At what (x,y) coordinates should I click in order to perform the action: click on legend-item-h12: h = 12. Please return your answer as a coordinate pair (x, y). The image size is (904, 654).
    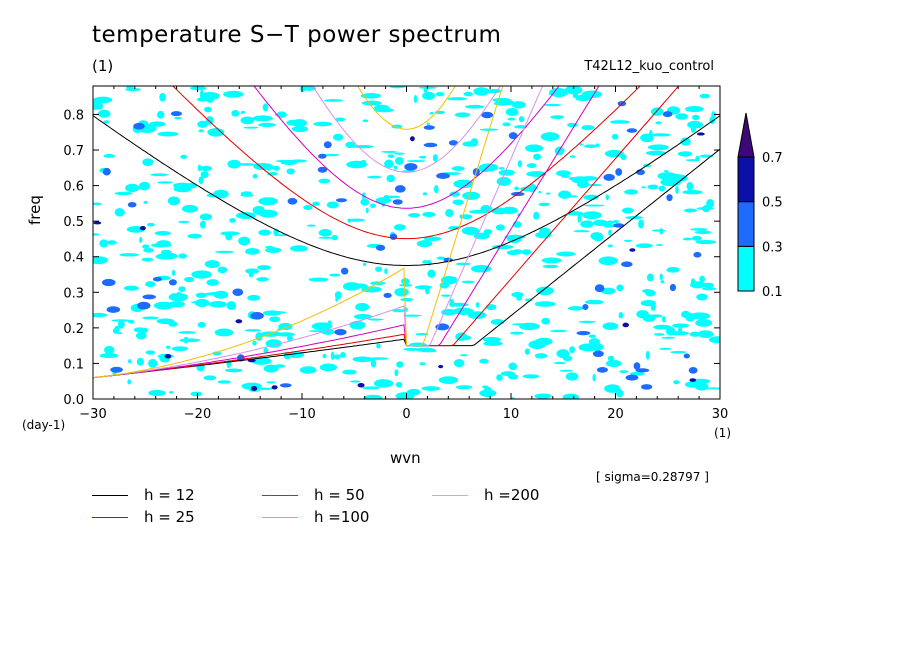
    Looking at the image, I should click on (143, 495).